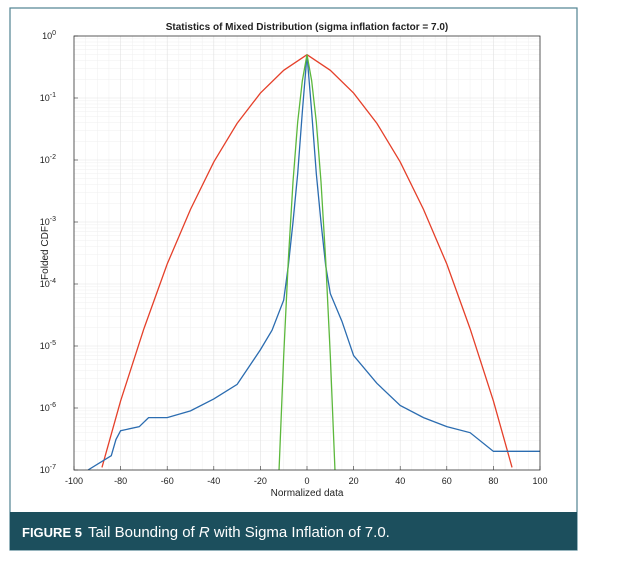 This screenshot has width=620, height=575. I want to click on x-tick-label: 40, so click(400, 481).